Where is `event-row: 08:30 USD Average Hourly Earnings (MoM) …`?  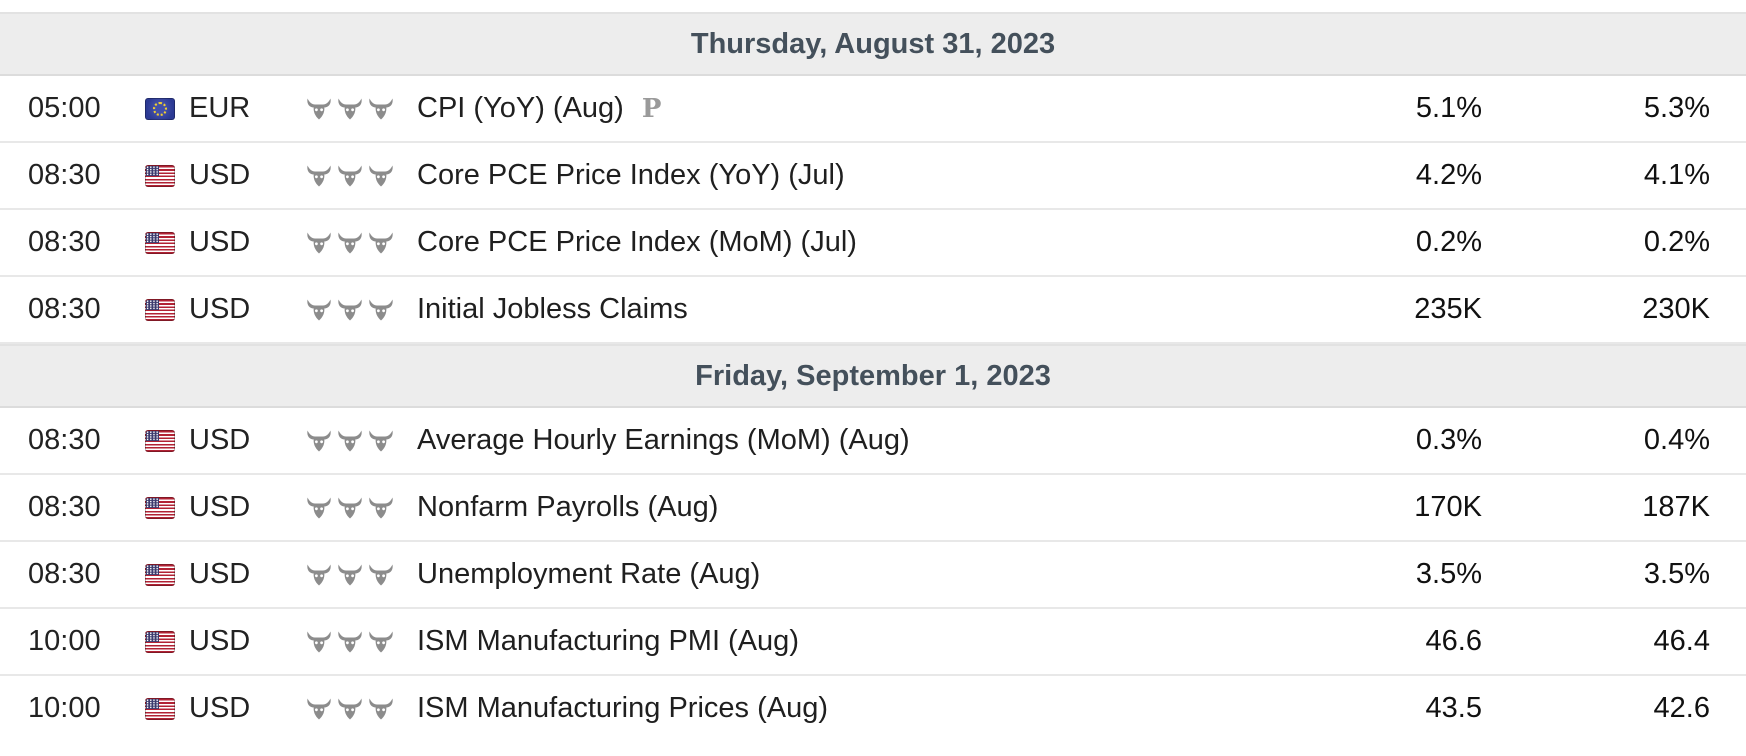
event-row: 08:30 USD Average Hourly Earnings (MoM) … is located at coordinates (873, 441).